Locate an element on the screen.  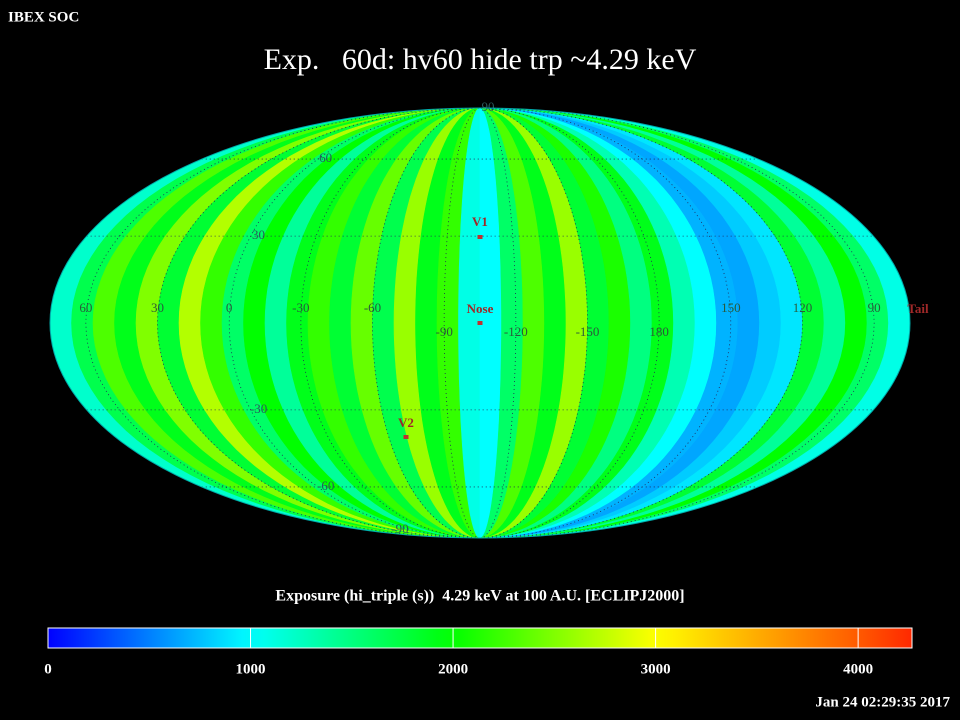
marker-label: Nose is located at coordinates (480, 308).